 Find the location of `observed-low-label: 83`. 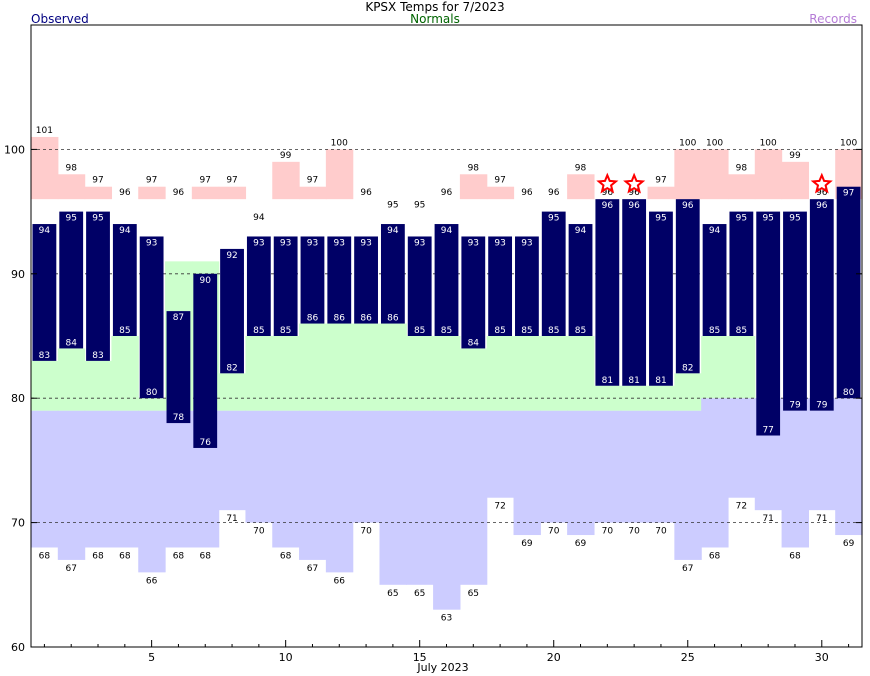

observed-low-label: 83 is located at coordinates (44, 356).